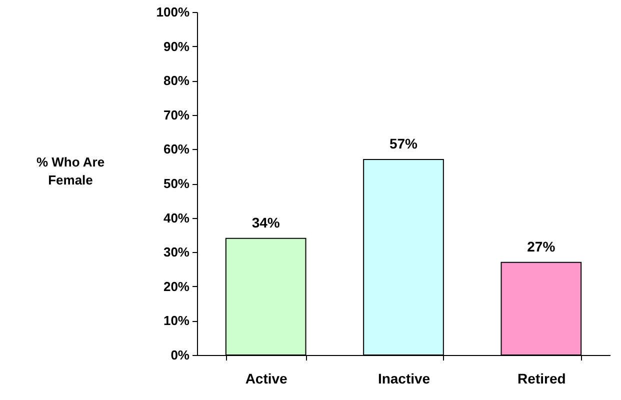  Describe the element at coordinates (542, 378) in the screenshot. I see `x-tick-label: Retired` at that location.